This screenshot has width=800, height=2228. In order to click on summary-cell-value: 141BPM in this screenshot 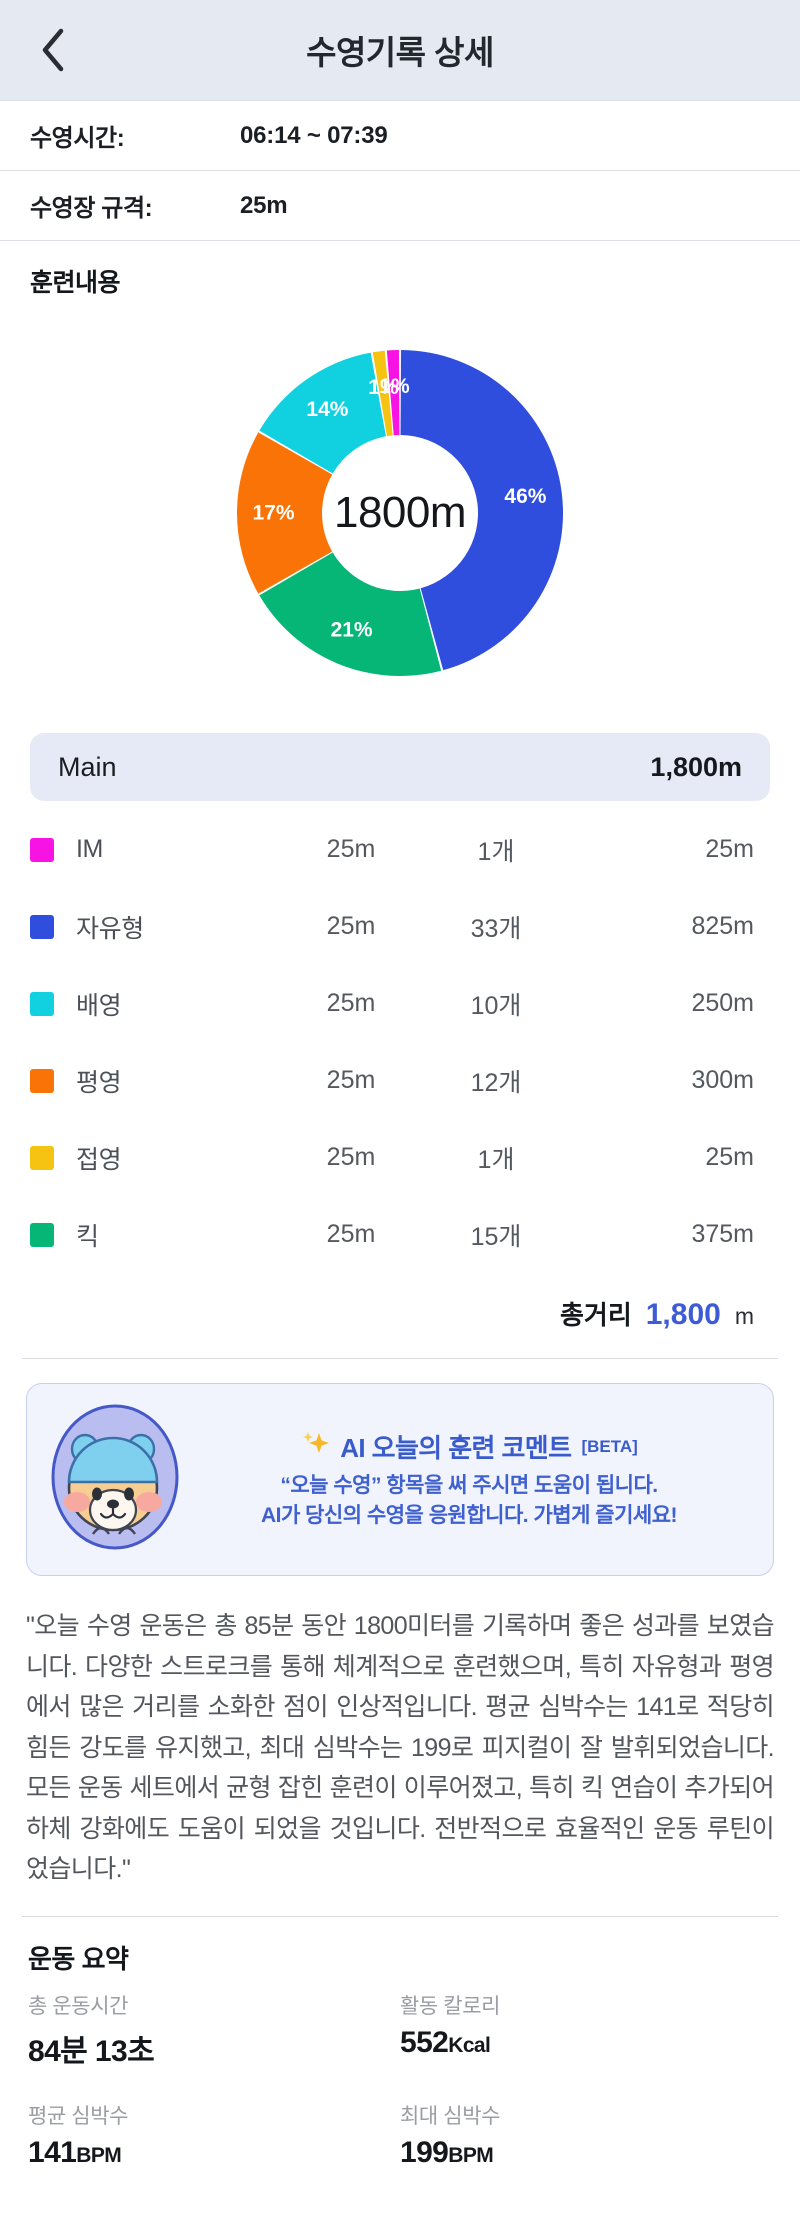, I will do `click(75, 2152)`.